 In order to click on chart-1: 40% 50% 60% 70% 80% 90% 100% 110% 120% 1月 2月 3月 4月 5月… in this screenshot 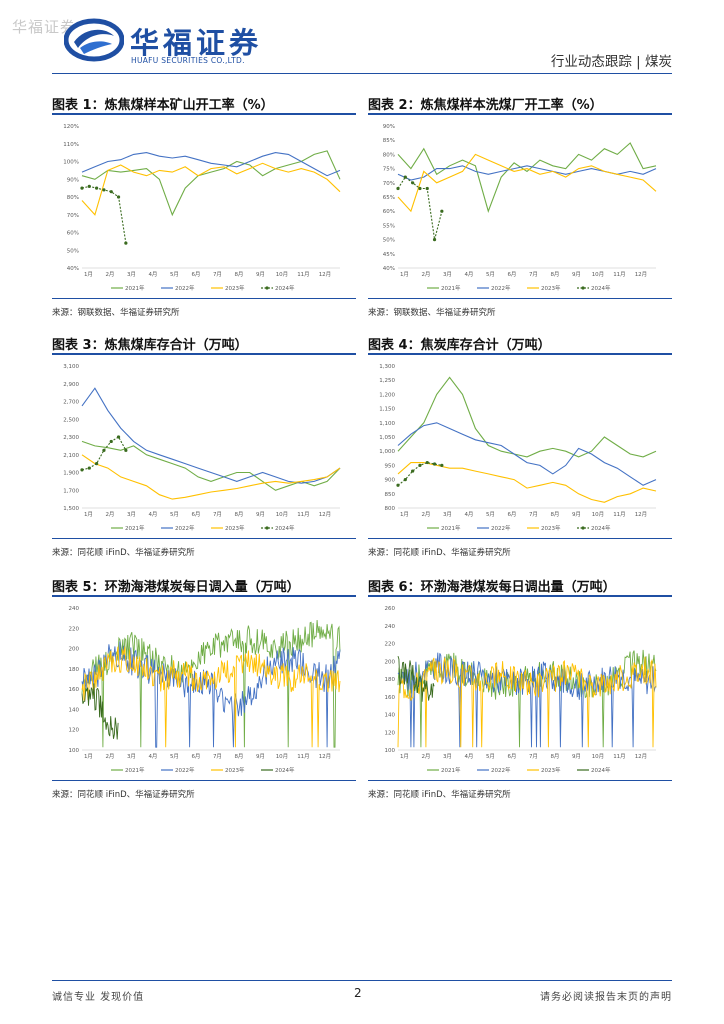, I will do `click(202, 208)`.